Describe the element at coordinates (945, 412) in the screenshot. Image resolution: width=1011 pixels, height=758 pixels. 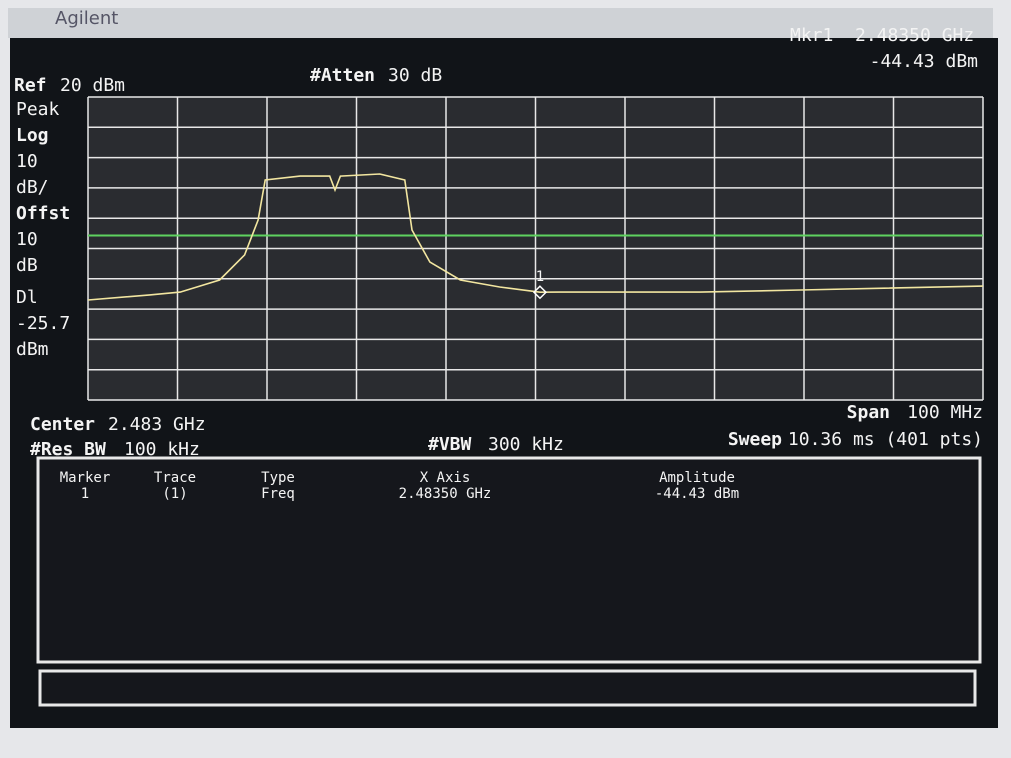
I see `span-value: 100 MHz` at that location.